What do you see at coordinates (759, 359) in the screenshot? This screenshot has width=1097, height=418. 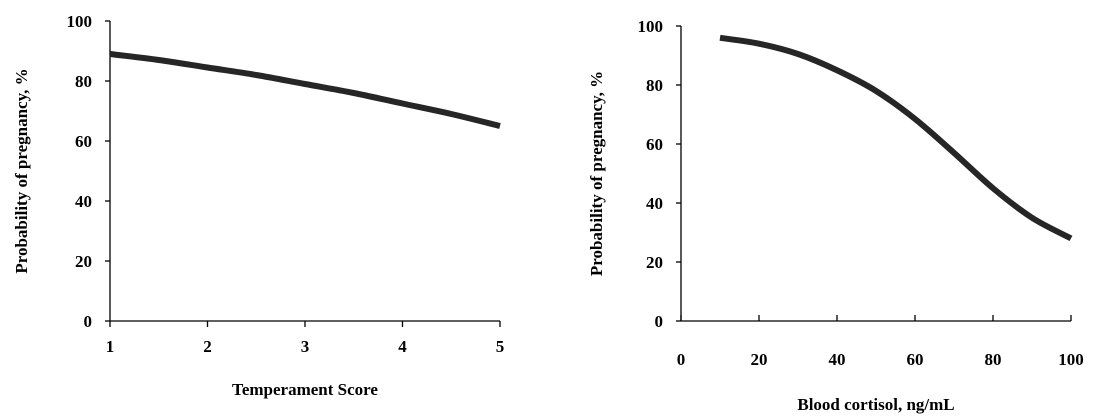 I see `x-tick-label: 20` at bounding box center [759, 359].